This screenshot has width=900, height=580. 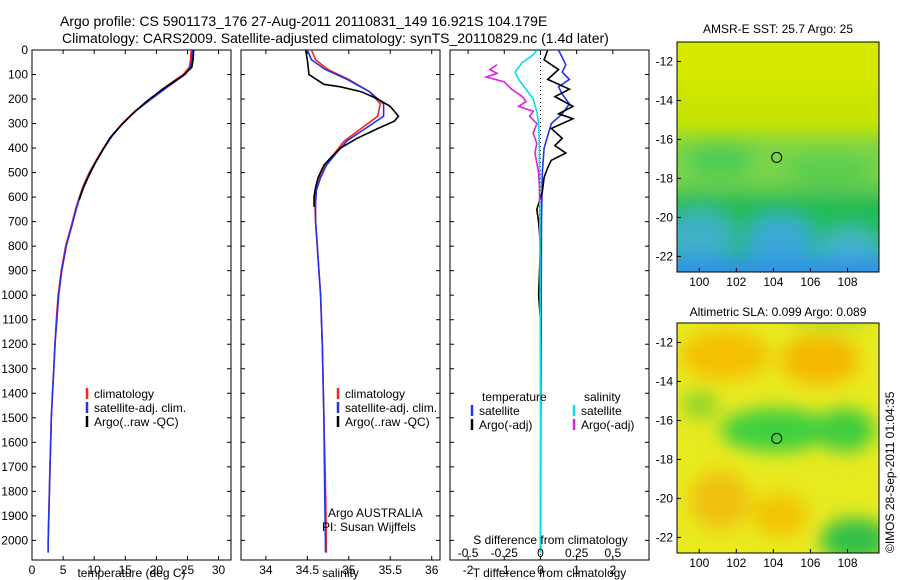 What do you see at coordinates (468, 553) in the screenshot?
I see `x-tick-label-secondary: -0.5` at bounding box center [468, 553].